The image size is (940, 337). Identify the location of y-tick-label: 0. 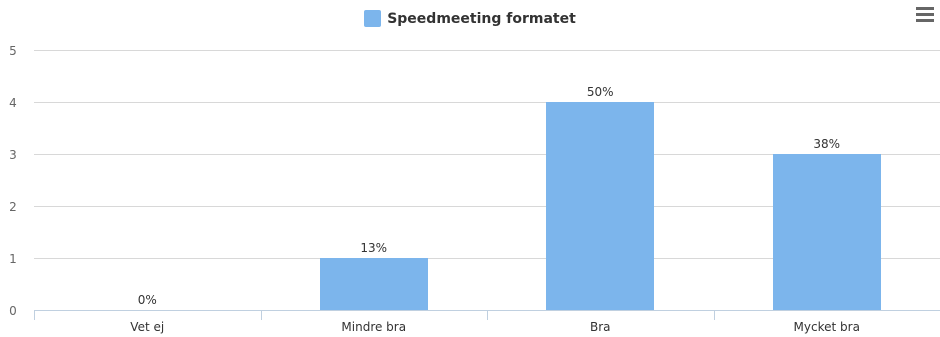
(13, 311).